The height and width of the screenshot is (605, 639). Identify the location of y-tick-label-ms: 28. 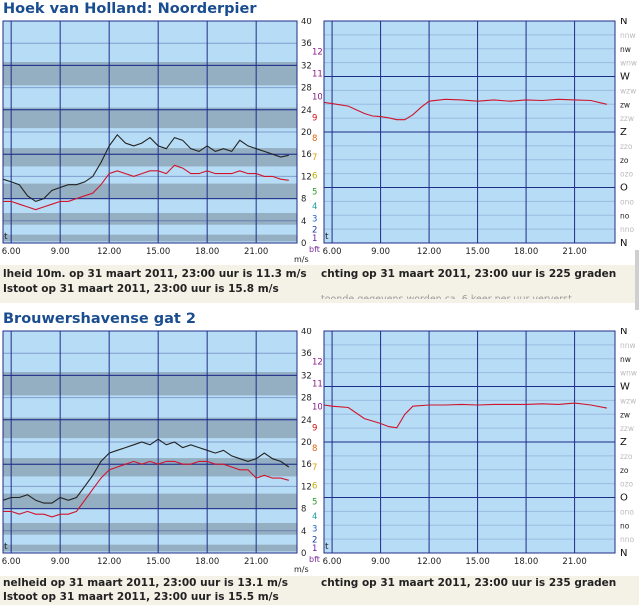
(306, 89).